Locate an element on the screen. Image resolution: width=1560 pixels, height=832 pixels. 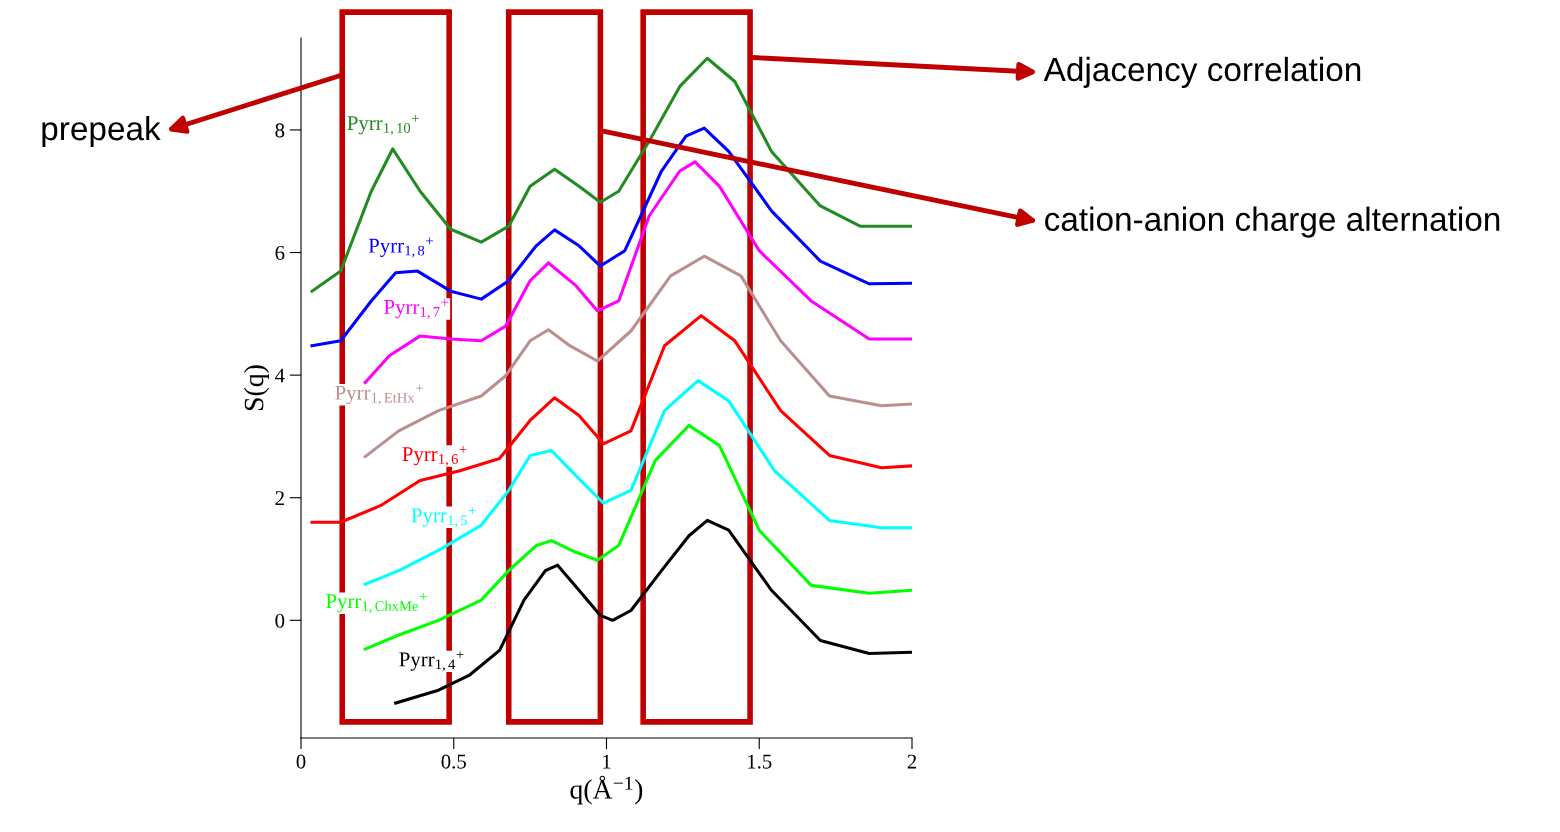
y-tick-label: 4 is located at coordinates (280, 375).